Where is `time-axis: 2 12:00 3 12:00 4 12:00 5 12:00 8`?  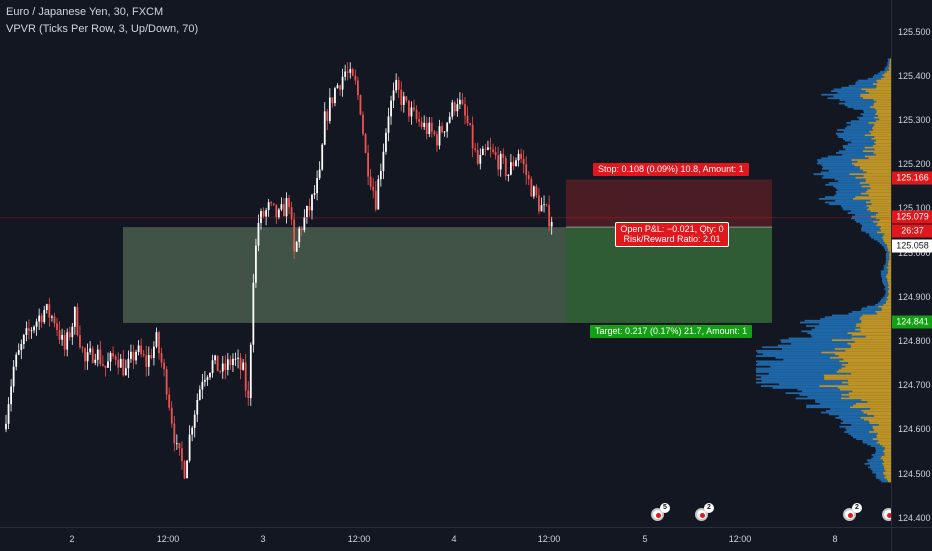
time-axis: 2 12:00 3 12:00 4 12:00 5 12:00 8 is located at coordinates (445, 539).